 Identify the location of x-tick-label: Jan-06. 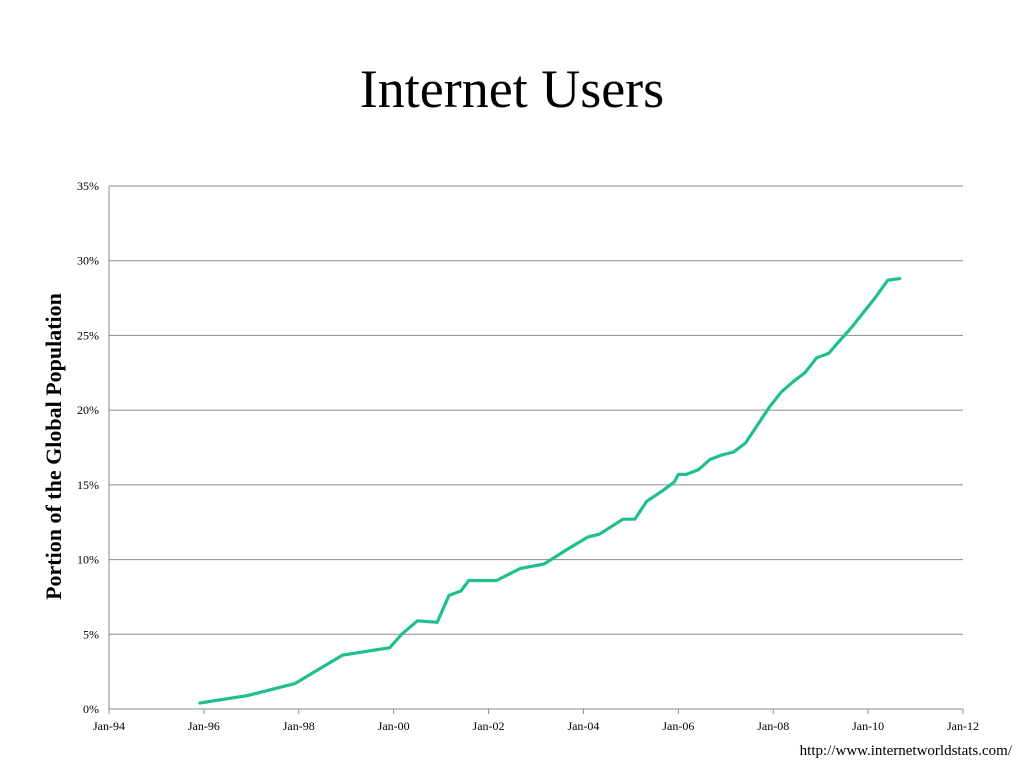
(678, 726).